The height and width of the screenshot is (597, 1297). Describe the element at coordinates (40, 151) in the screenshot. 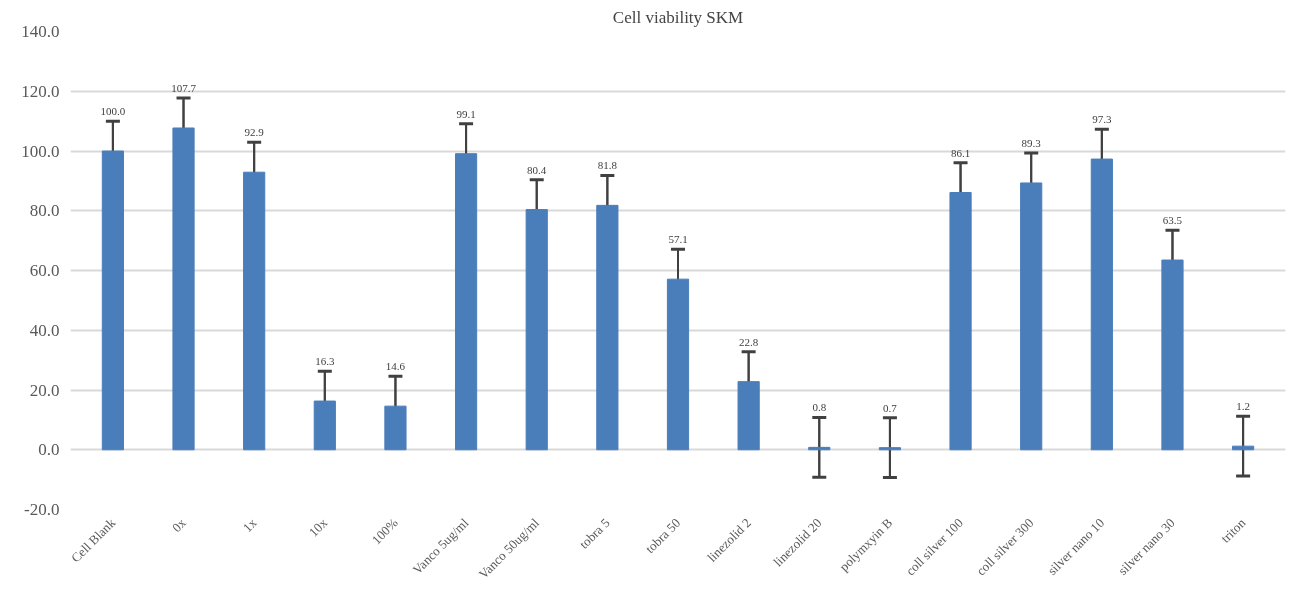

I see `y-tick-label: 100.0` at that location.